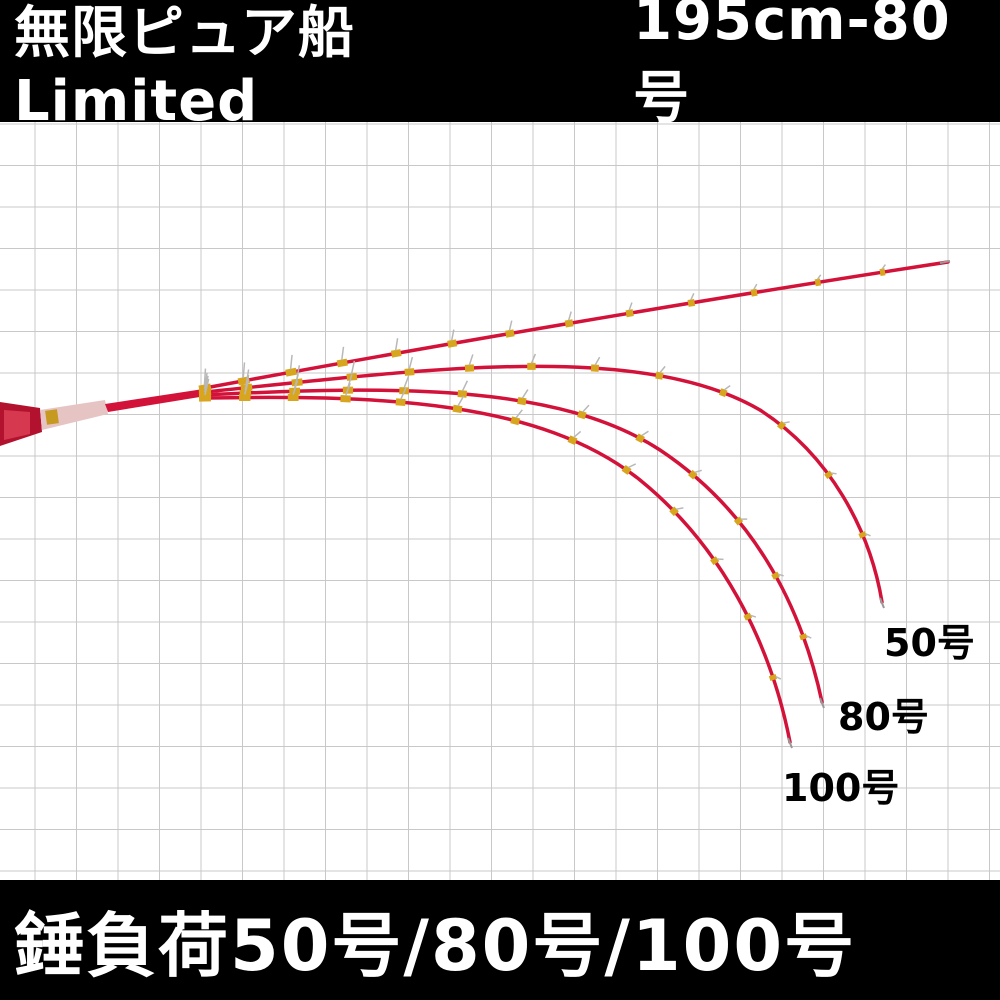 The width and height of the screenshot is (1000, 1000). Describe the element at coordinates (869, 504) in the screenshot. I see `rod-tips` at that location.